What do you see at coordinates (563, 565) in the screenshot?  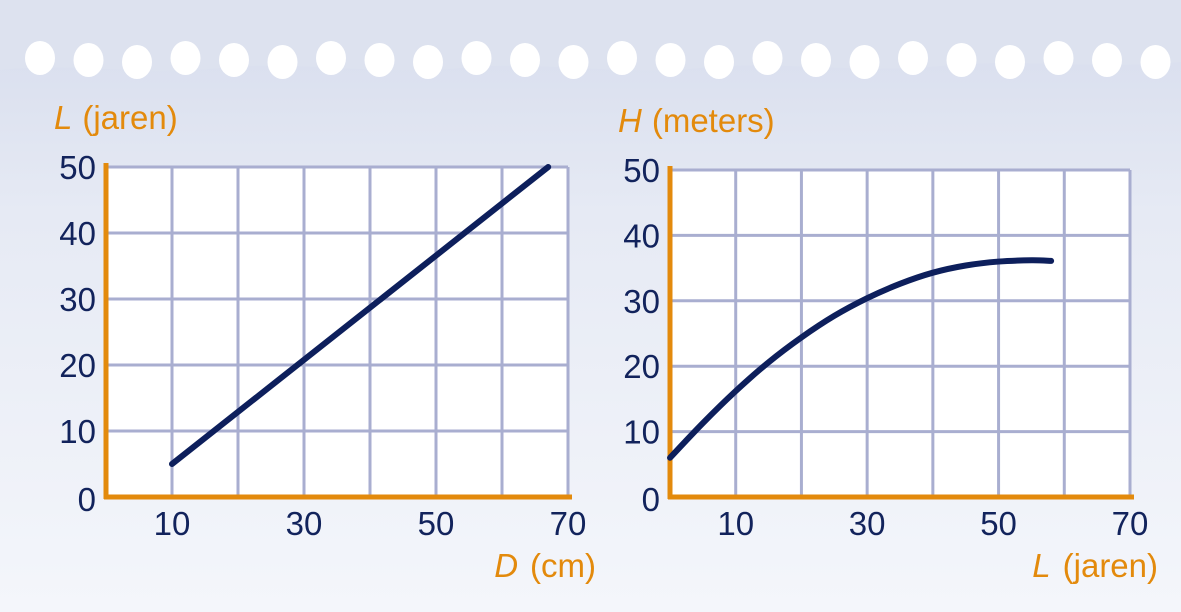 I see `x-axis-unit: (cm)` at bounding box center [563, 565].